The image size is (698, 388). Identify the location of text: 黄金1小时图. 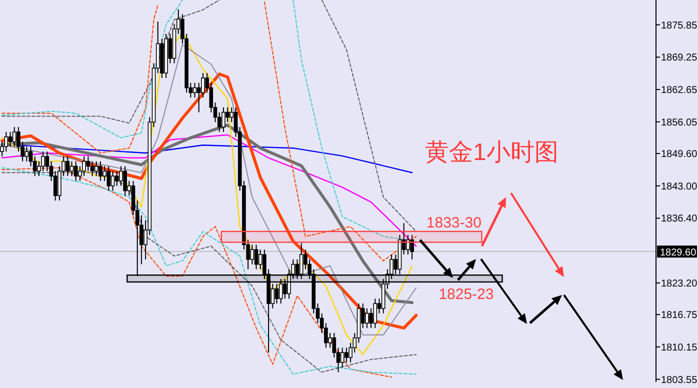
(491, 152).